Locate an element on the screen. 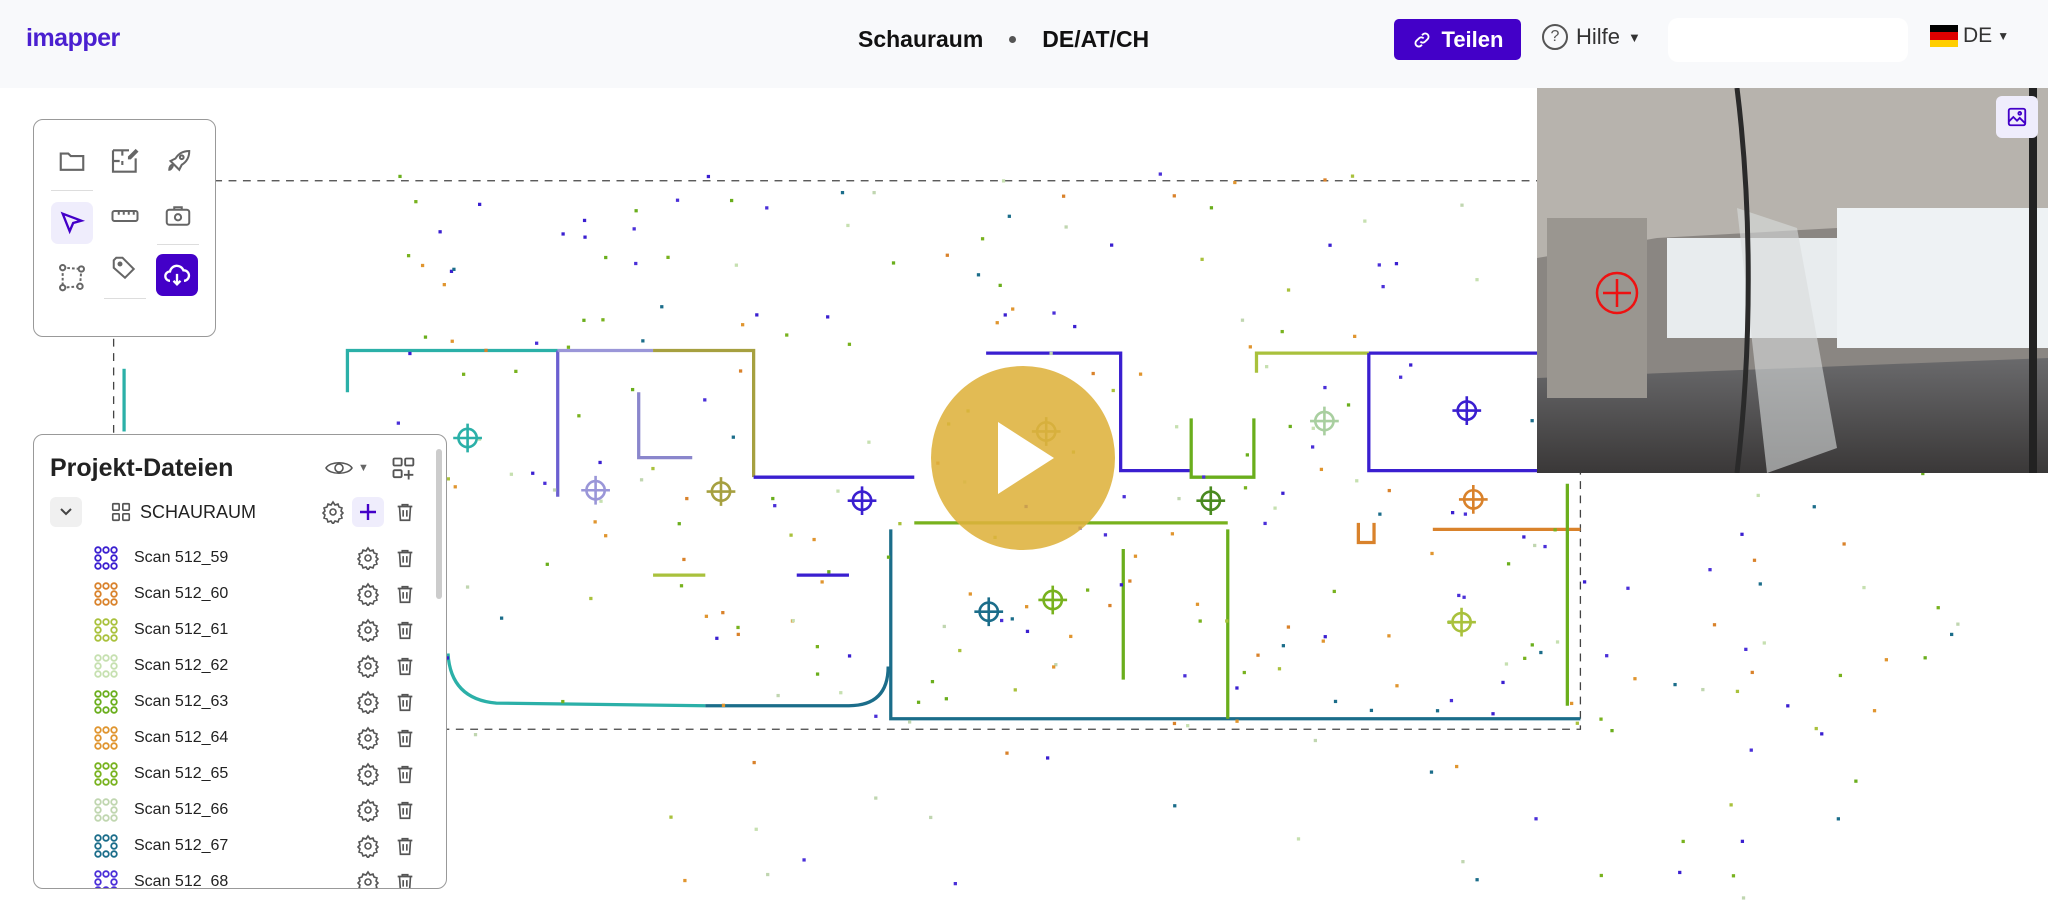  scan-row: Scan 512_60 is located at coordinates (234, 594).